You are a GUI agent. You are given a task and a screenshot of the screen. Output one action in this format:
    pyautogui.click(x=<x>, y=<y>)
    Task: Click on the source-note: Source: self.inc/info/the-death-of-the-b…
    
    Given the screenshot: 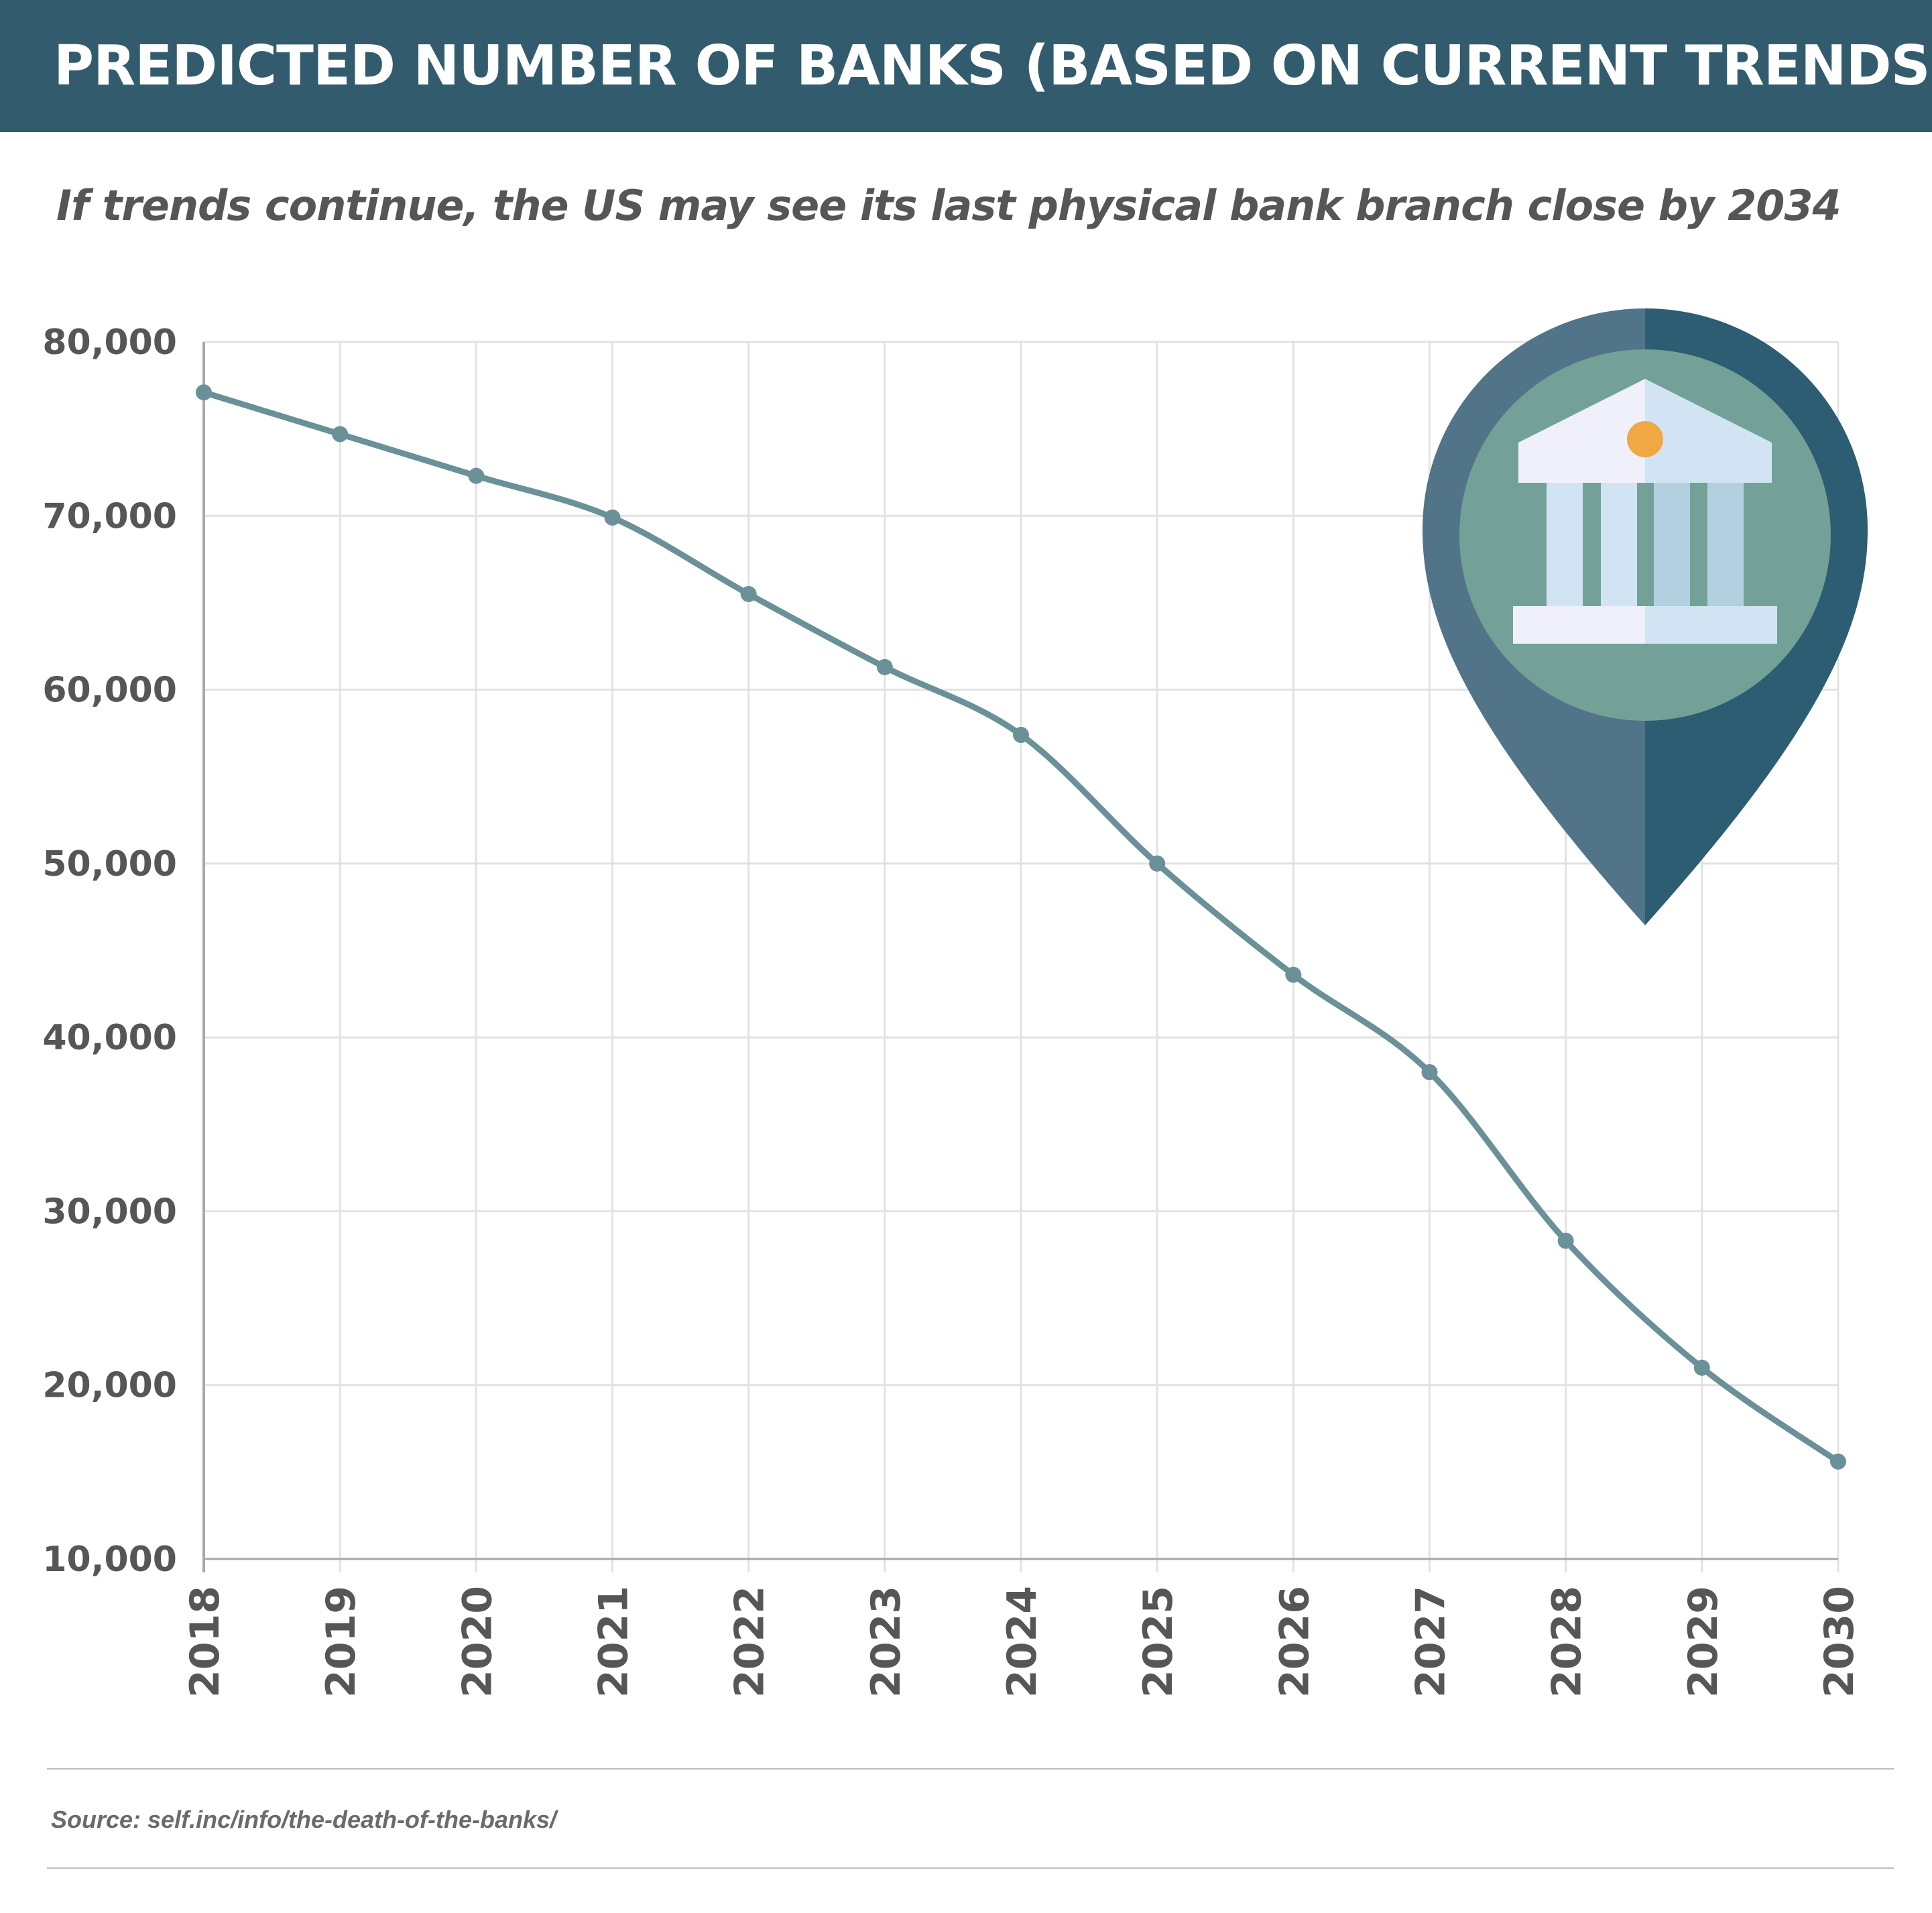 What is the action you would take?
    pyautogui.click(x=304, y=1820)
    